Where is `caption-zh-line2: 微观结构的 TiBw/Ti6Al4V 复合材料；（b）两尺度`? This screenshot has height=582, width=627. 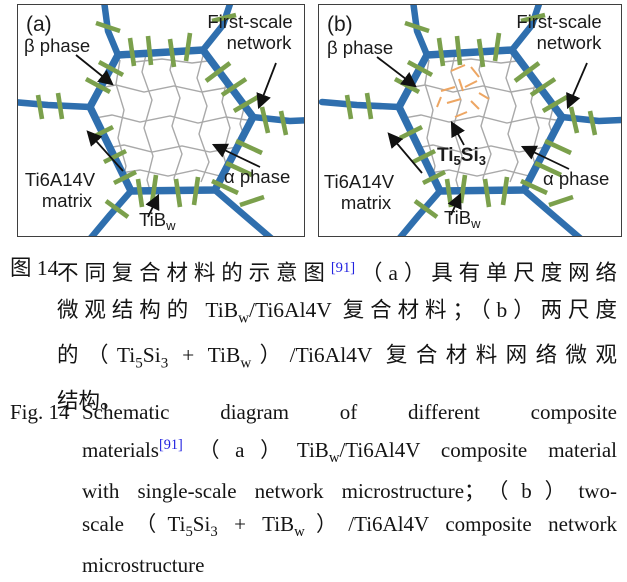 caption-zh-line2: 微观结构的 TiBw/Ti6Al4V 复合材料；（b）两尺度 is located at coordinates (337, 312).